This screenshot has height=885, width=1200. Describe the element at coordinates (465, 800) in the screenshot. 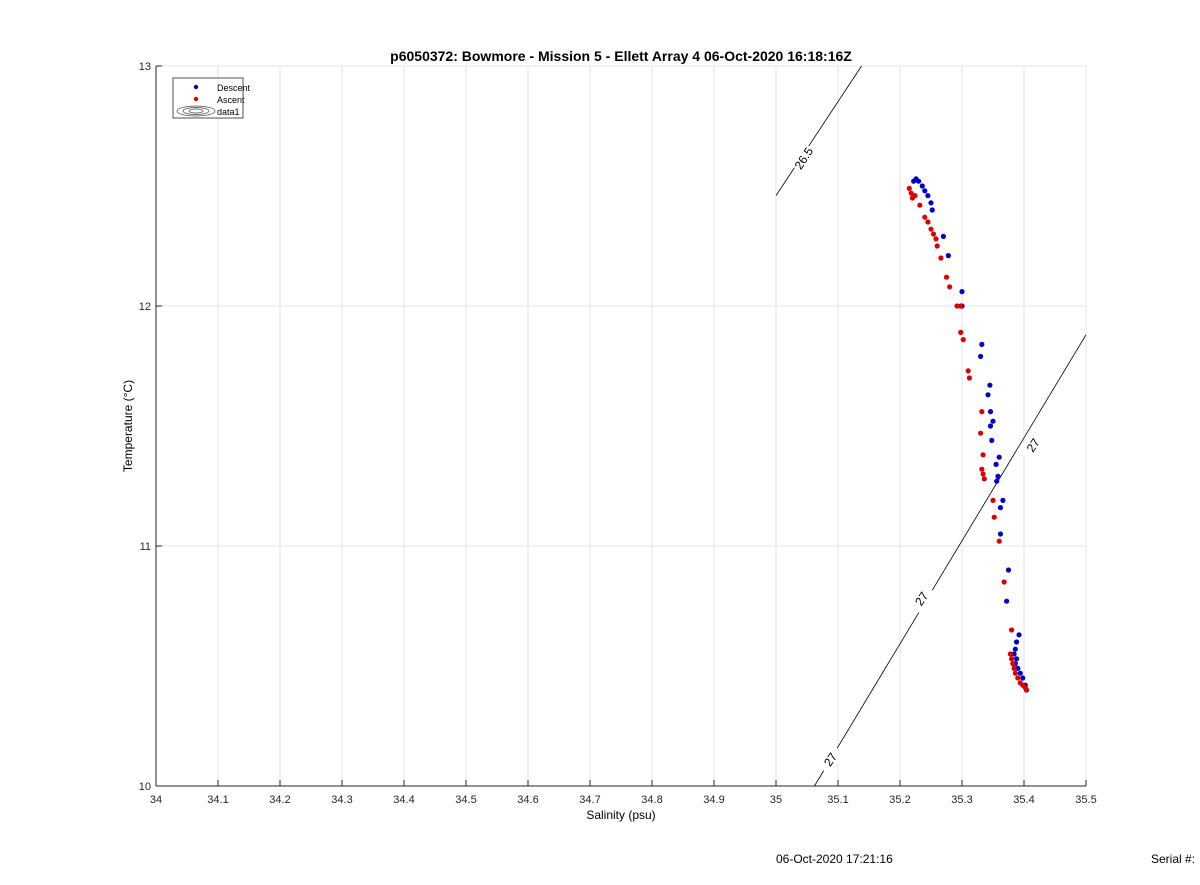

I see `x-tick-label: 34.5` at that location.